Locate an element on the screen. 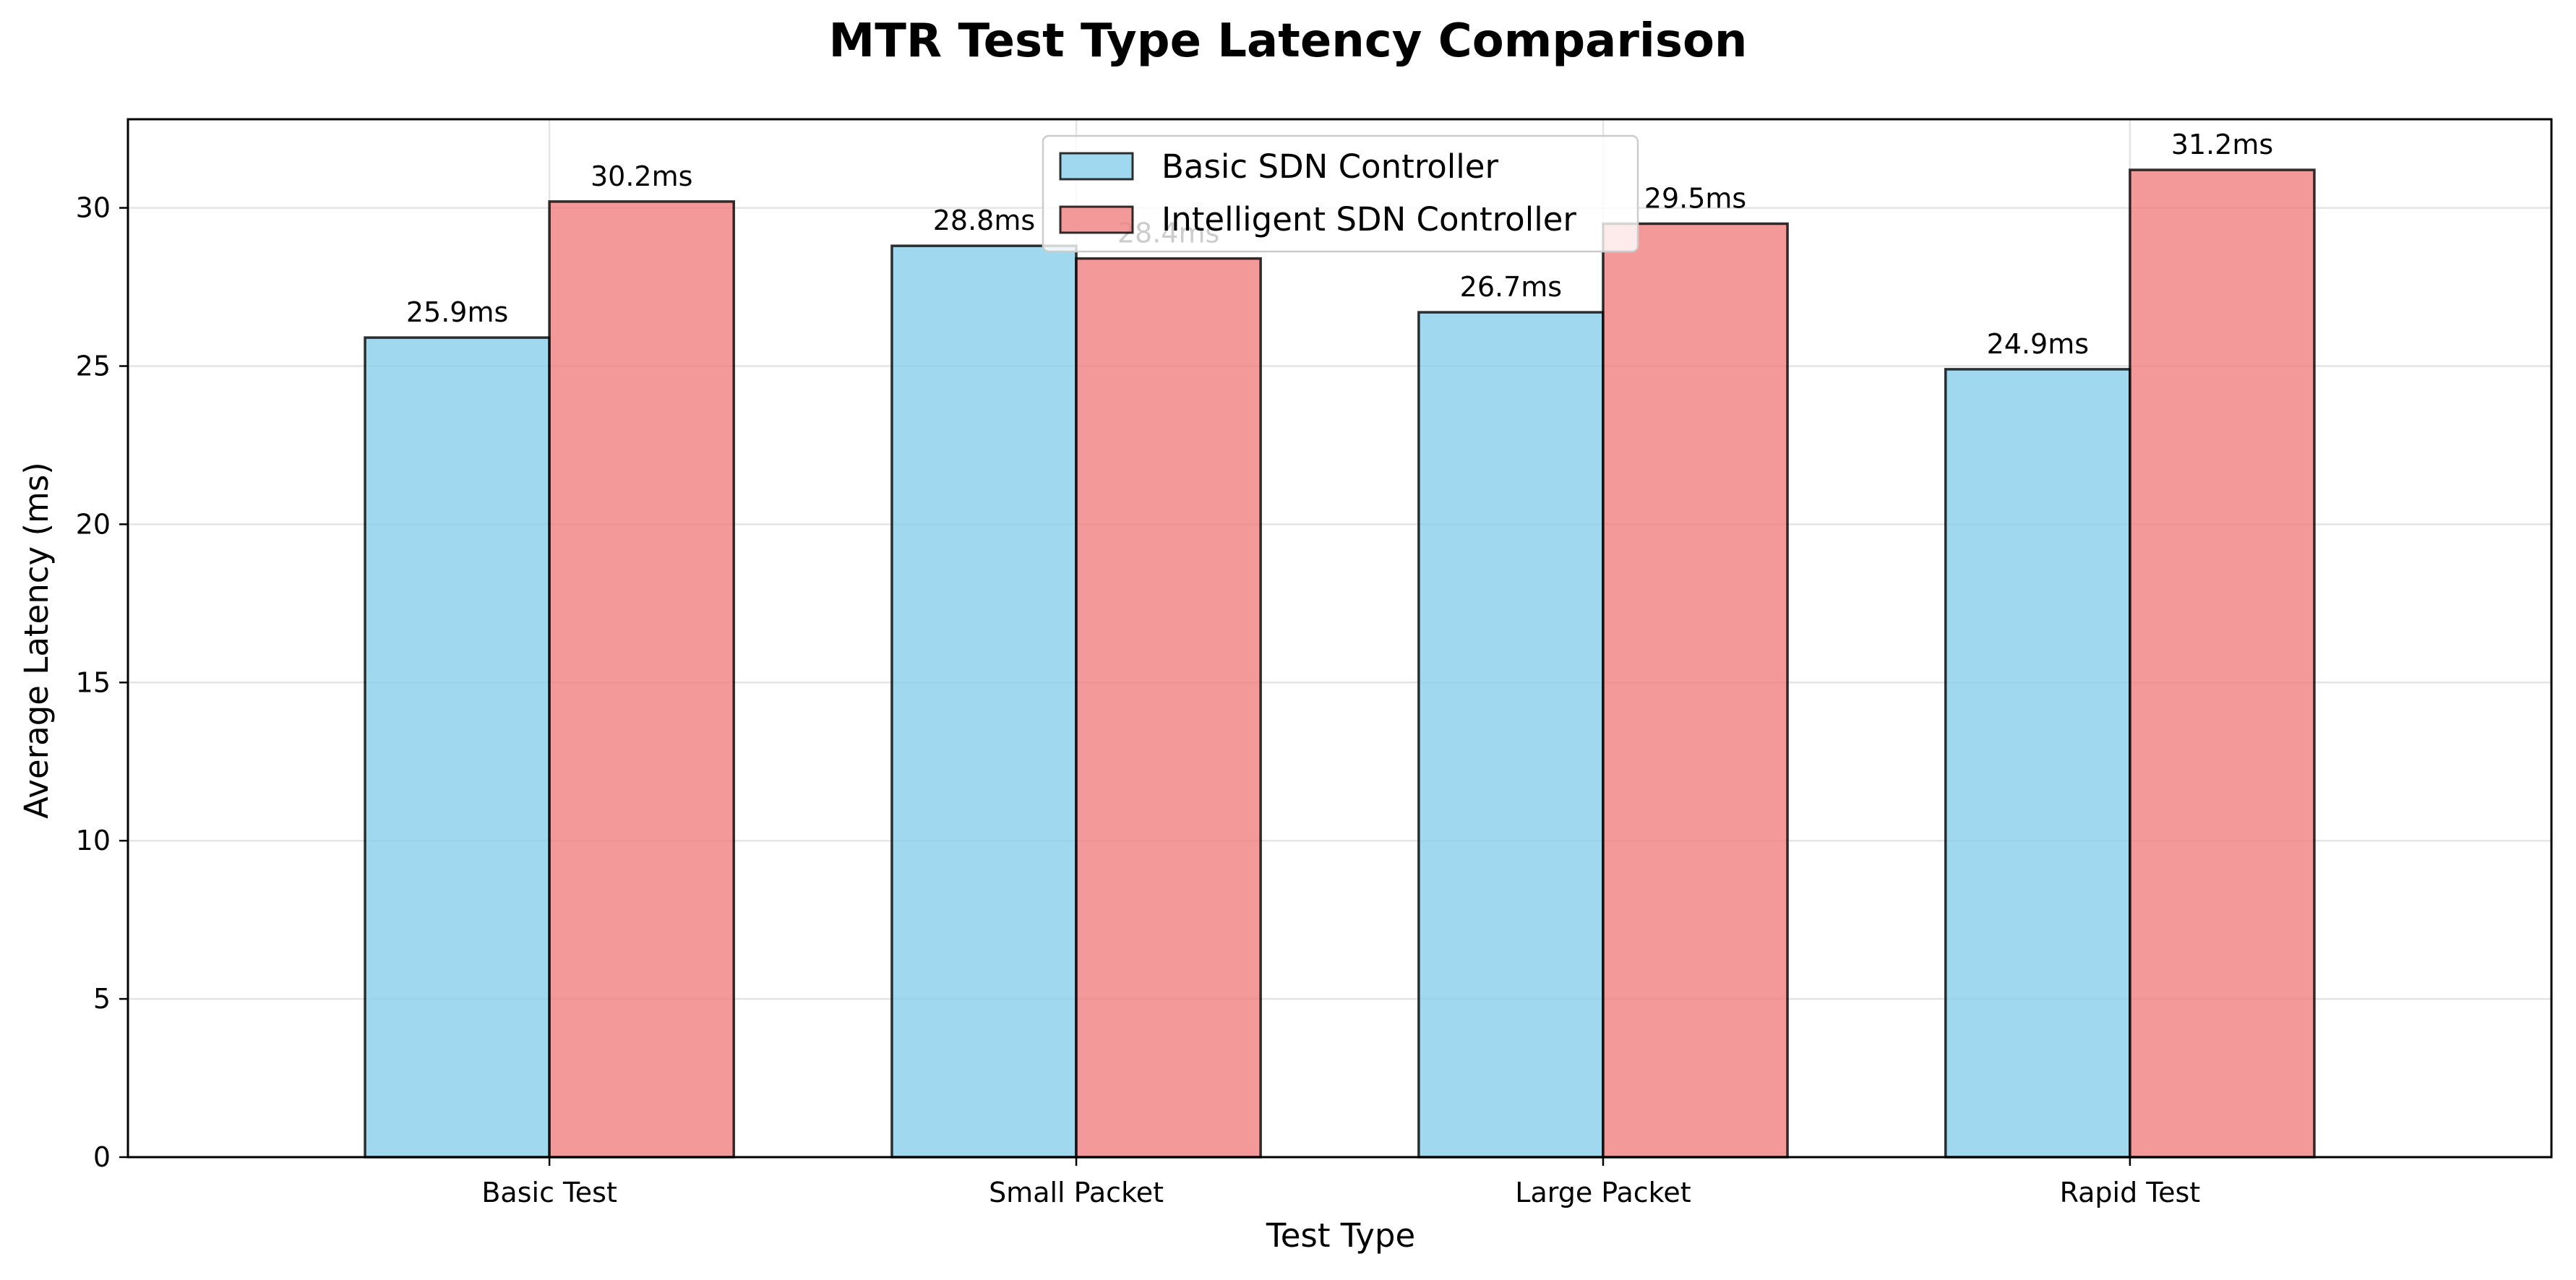 The height and width of the screenshot is (1280, 2576). y-tick-label: 20 is located at coordinates (94, 524).